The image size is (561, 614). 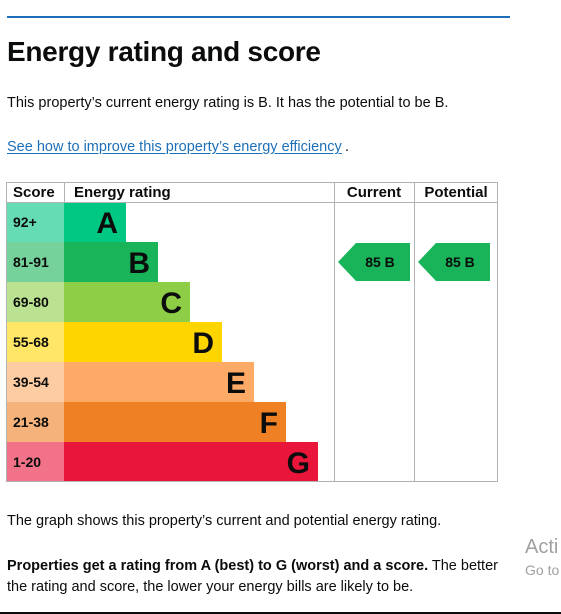 What do you see at coordinates (203, 343) in the screenshot?
I see `band-letter-d: D` at bounding box center [203, 343].